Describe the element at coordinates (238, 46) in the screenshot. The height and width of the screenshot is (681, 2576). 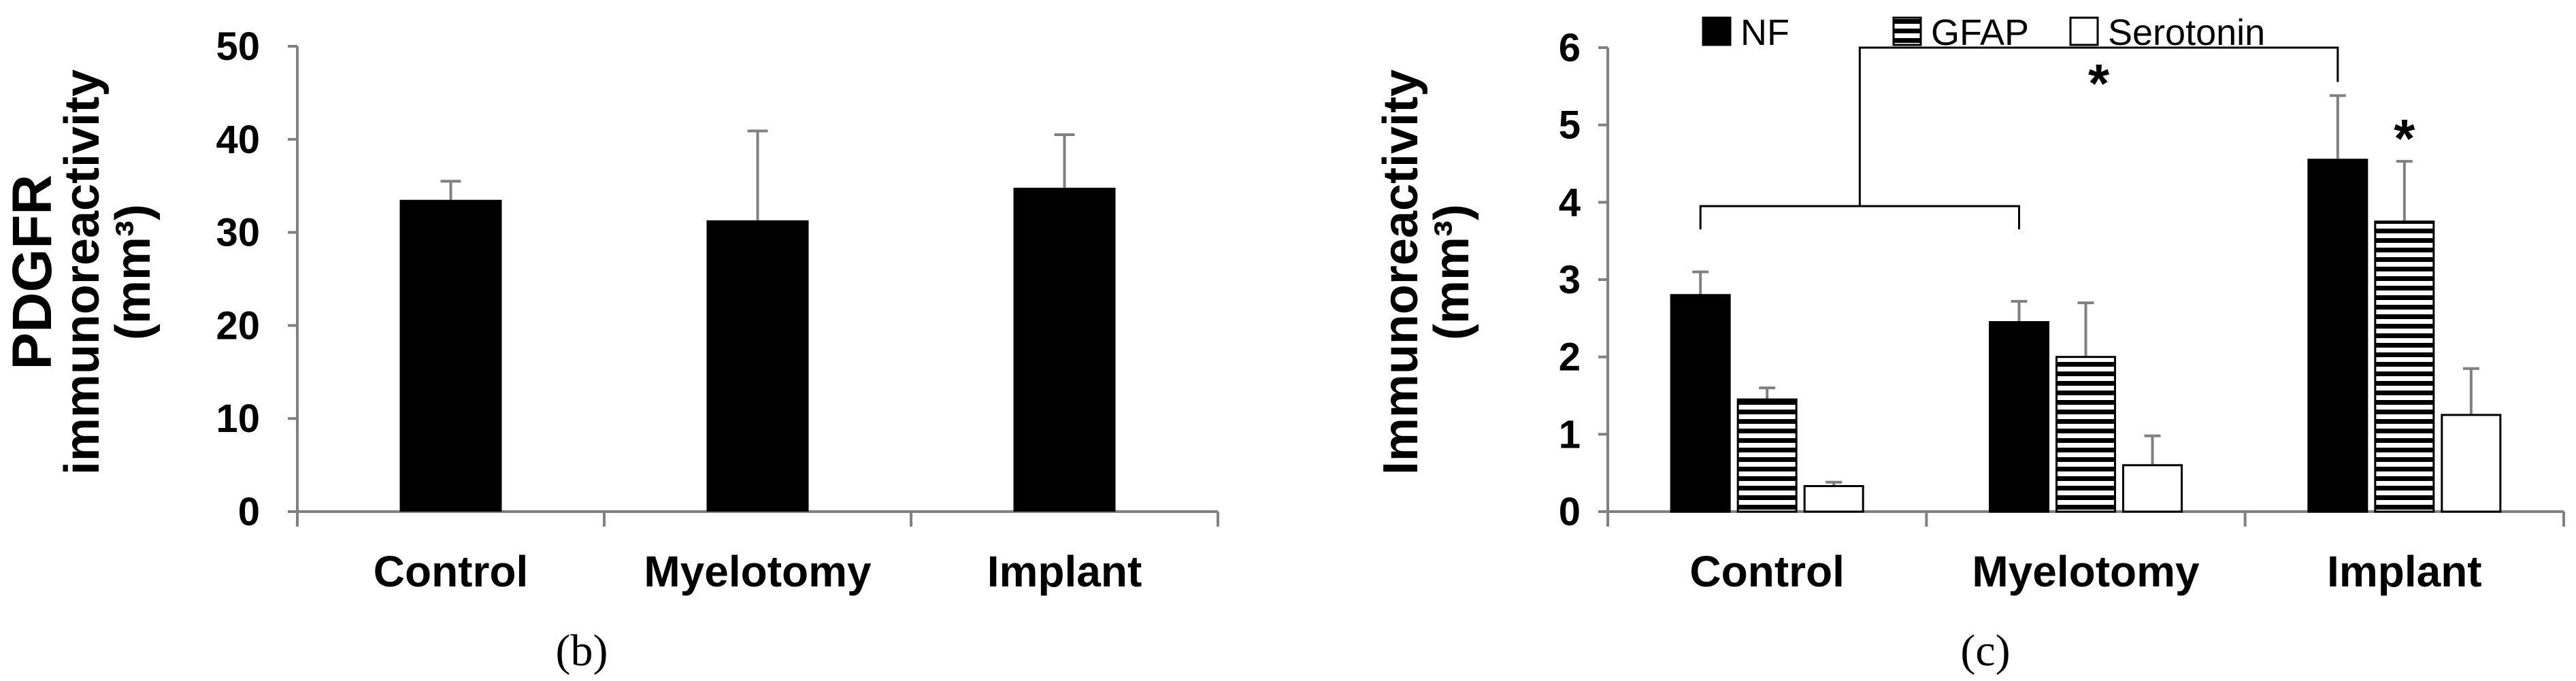
I see `y-tick-label: 50` at that location.